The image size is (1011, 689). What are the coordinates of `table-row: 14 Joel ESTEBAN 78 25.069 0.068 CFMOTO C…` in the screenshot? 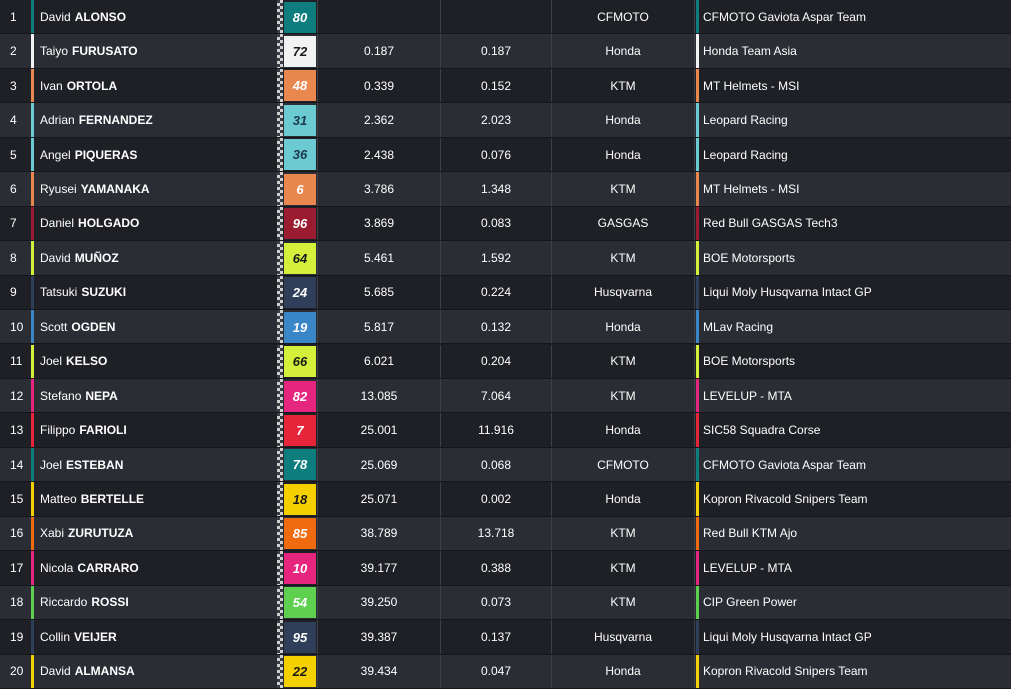 It's located at (505, 465).